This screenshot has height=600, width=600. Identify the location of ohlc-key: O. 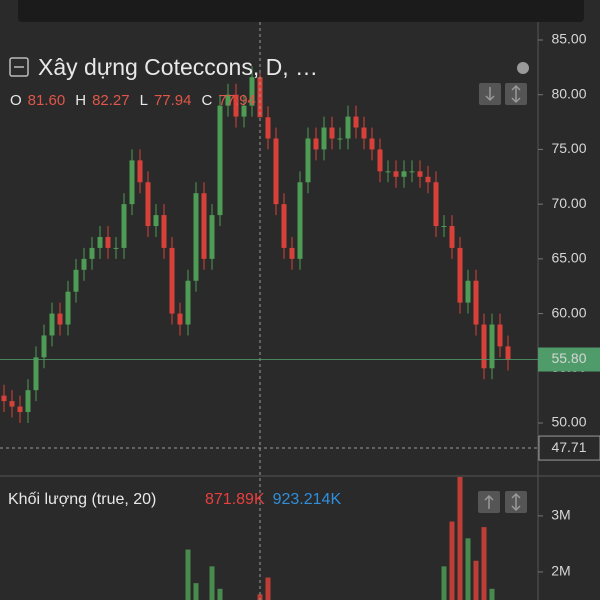
(16, 100).